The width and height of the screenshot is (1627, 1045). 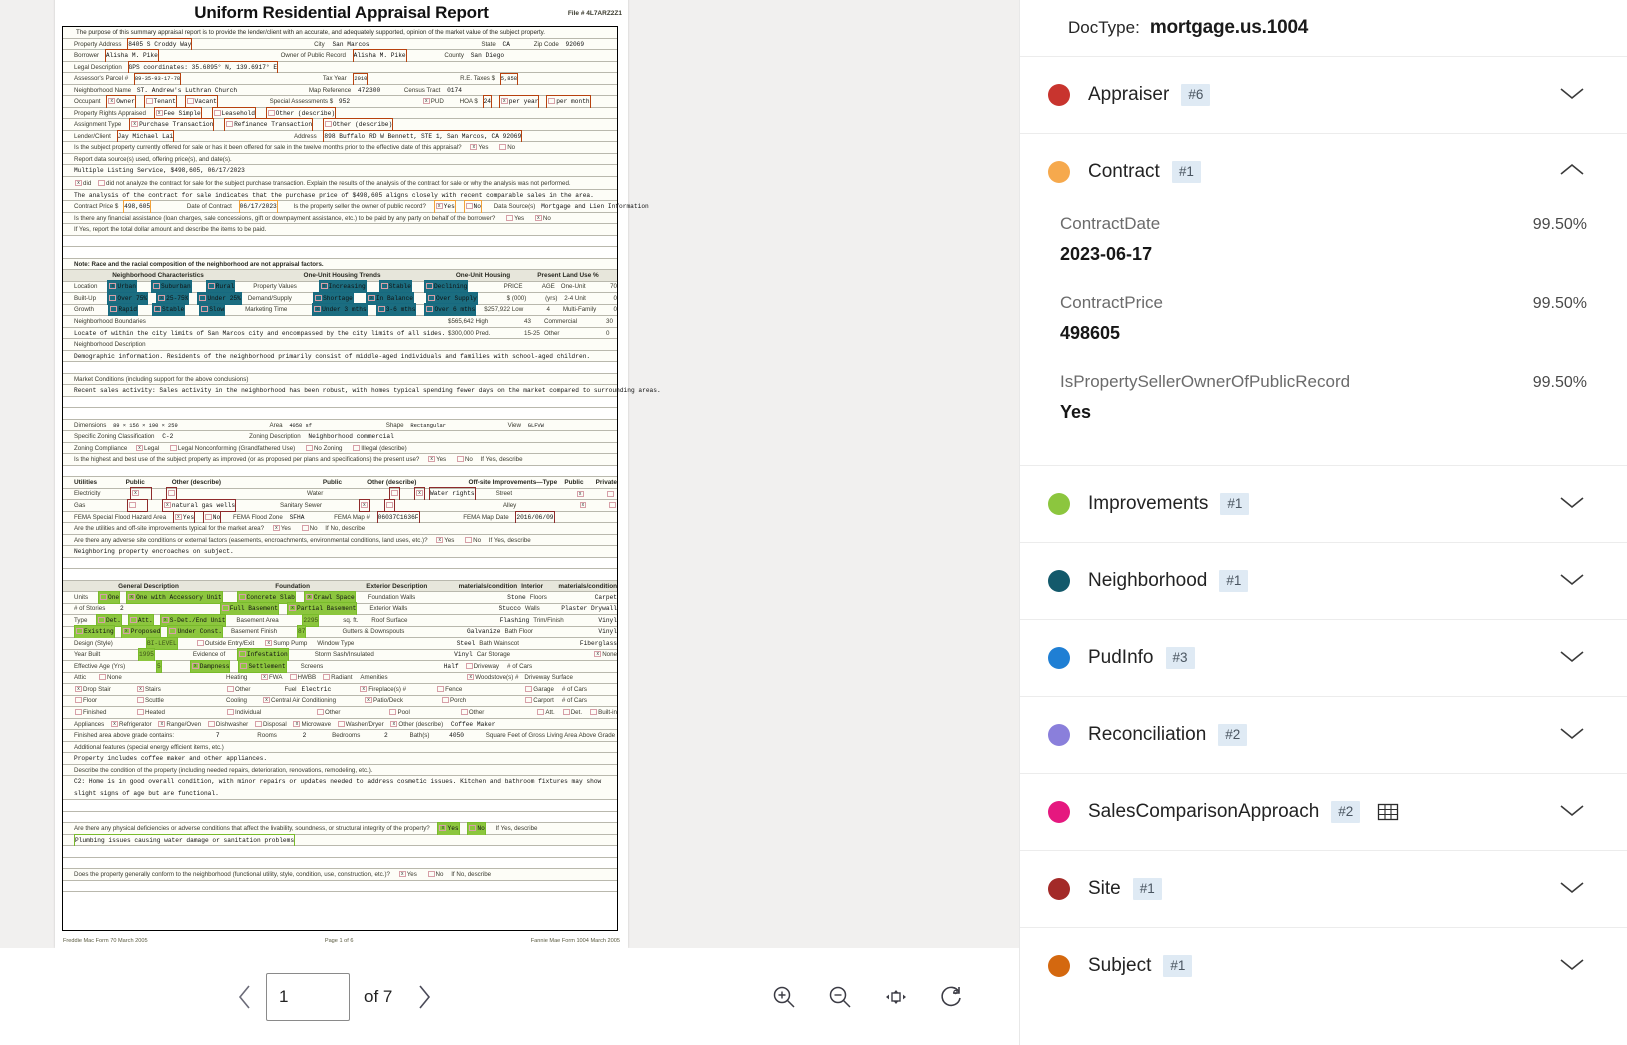 I want to click on checkbox-assist-no: x, so click(x=538, y=217).